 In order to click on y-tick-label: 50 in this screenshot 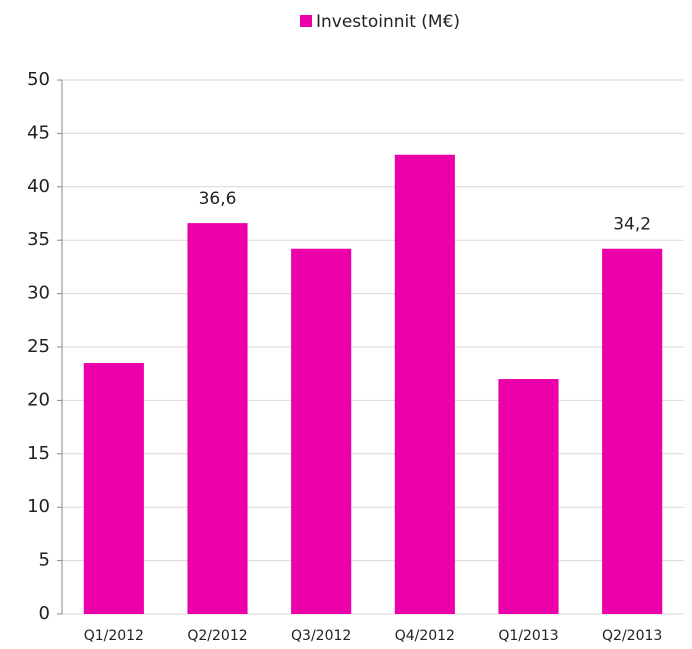, I will do `click(38, 79)`.